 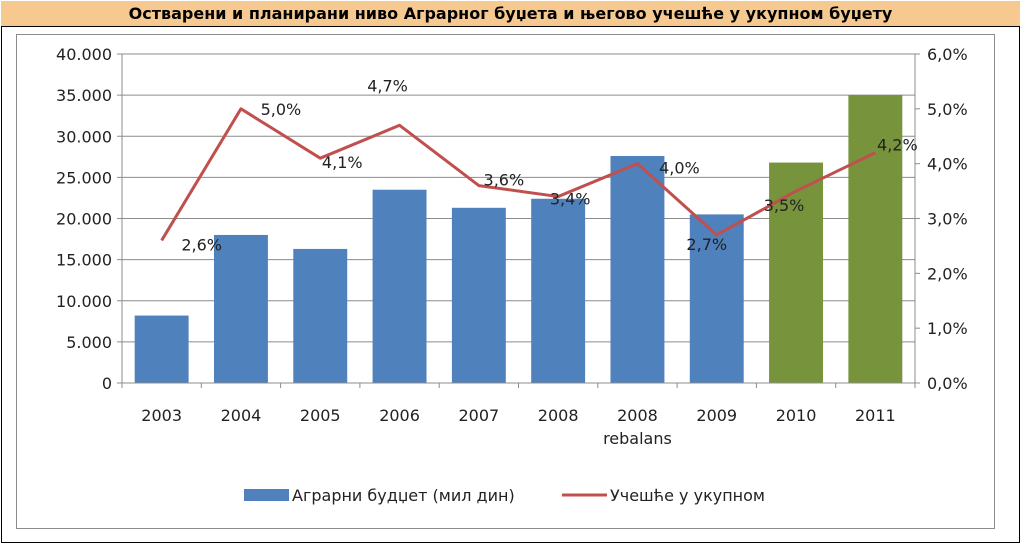 What do you see at coordinates (716, 298) in the screenshot?
I see `bar-2009` at bounding box center [716, 298].